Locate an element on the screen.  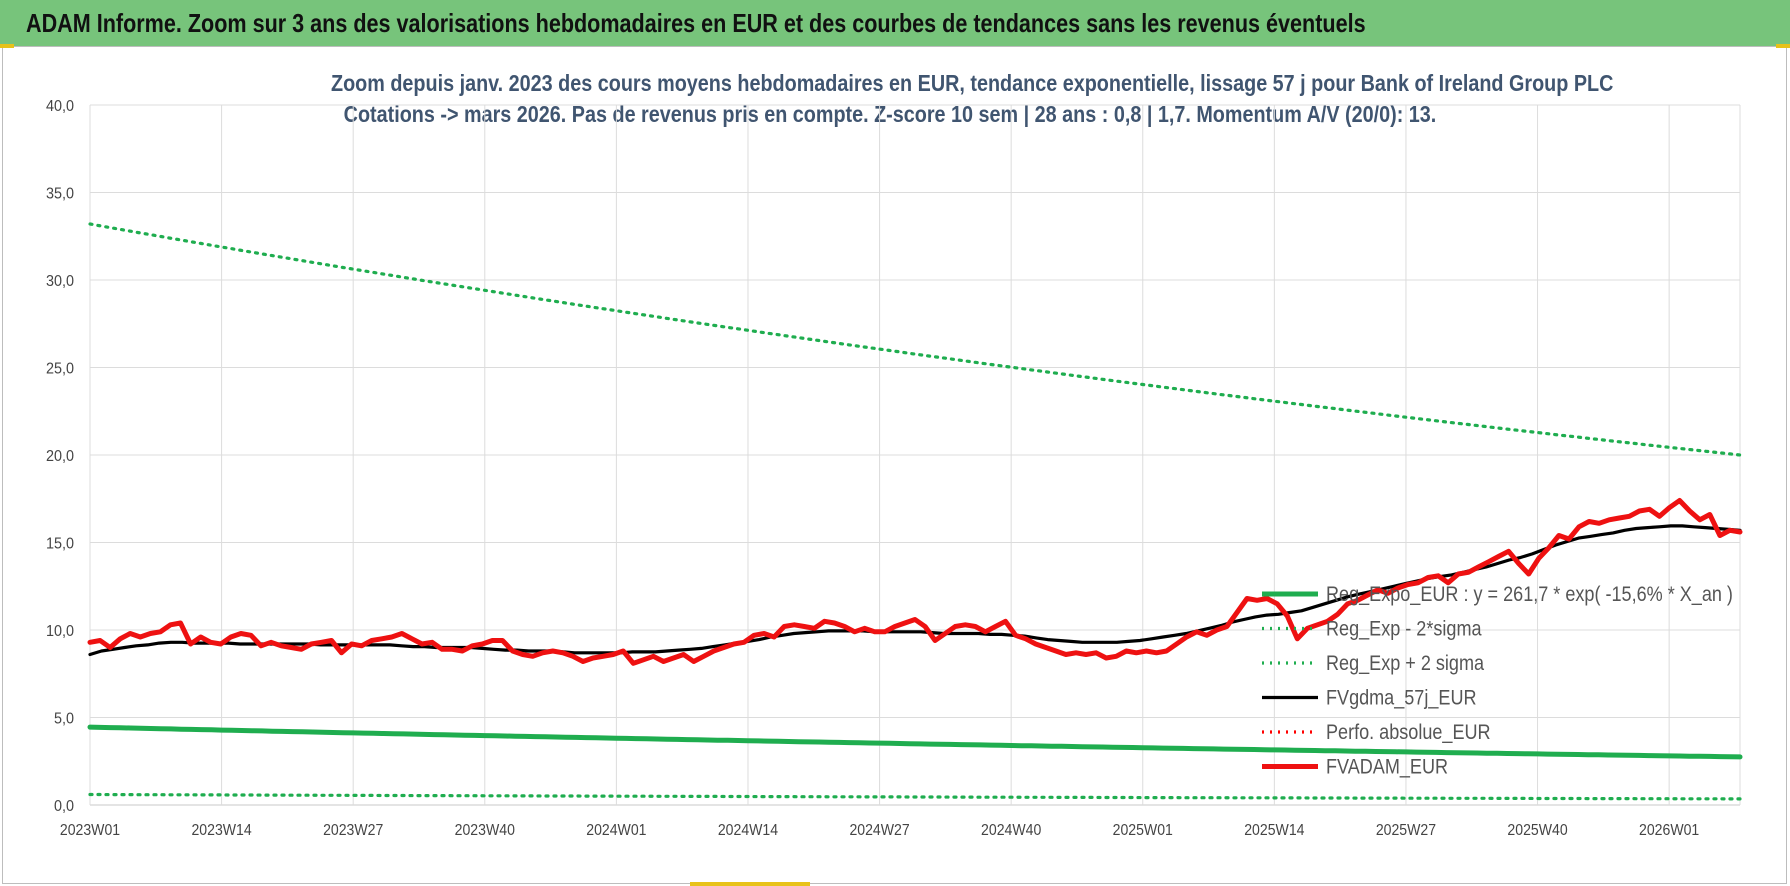
x-tick-label: 2024W01 is located at coordinates (616, 830).